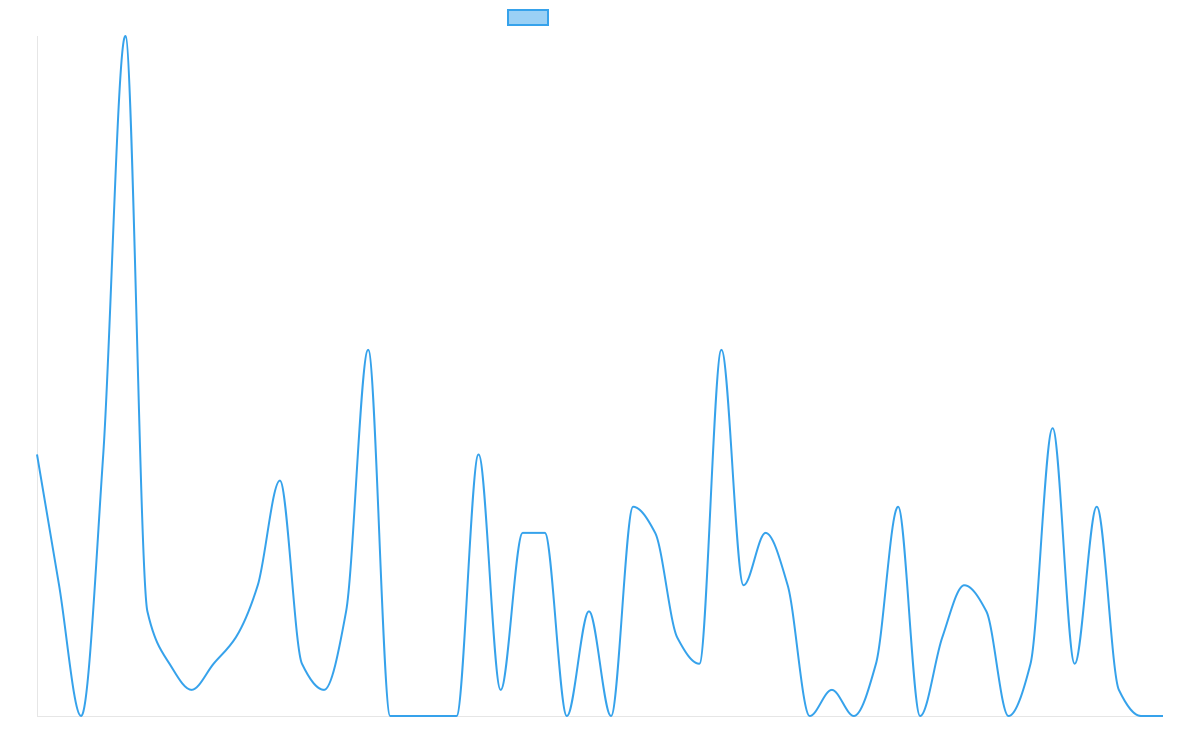 This screenshot has height=750, width=1200. I want to click on legend-swatch, so click(528, 17).